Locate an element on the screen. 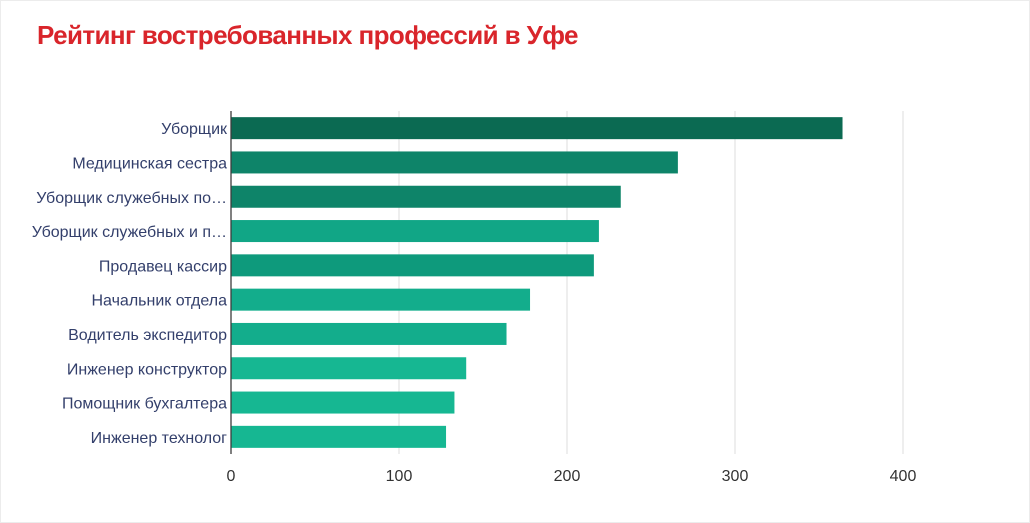 This screenshot has height=523, width=1030. category-label: Водитель экспедитор is located at coordinates (147, 335).